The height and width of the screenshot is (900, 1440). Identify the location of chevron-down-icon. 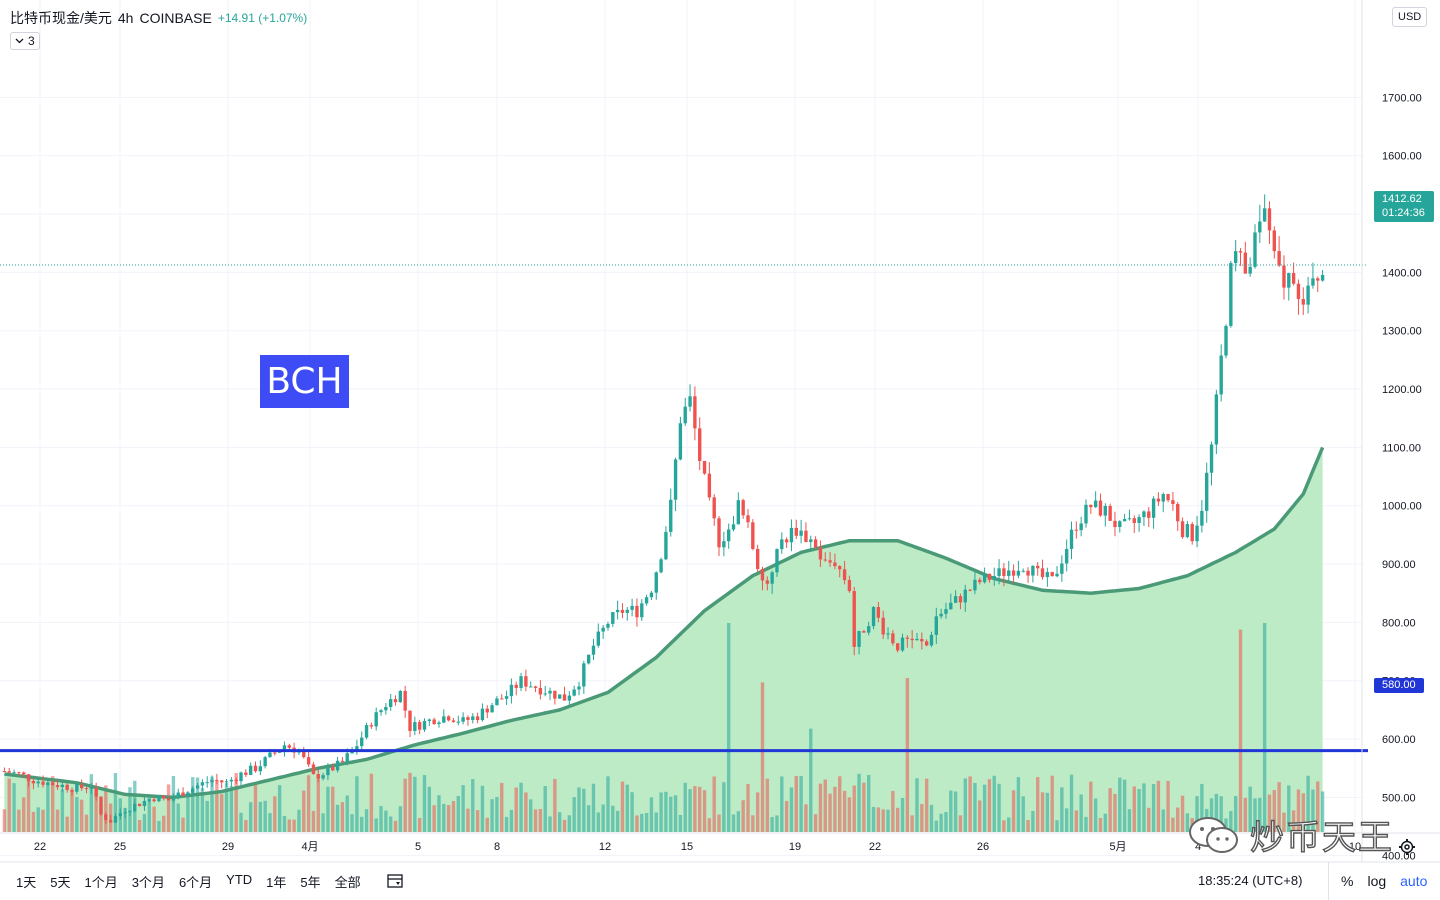
(19, 41).